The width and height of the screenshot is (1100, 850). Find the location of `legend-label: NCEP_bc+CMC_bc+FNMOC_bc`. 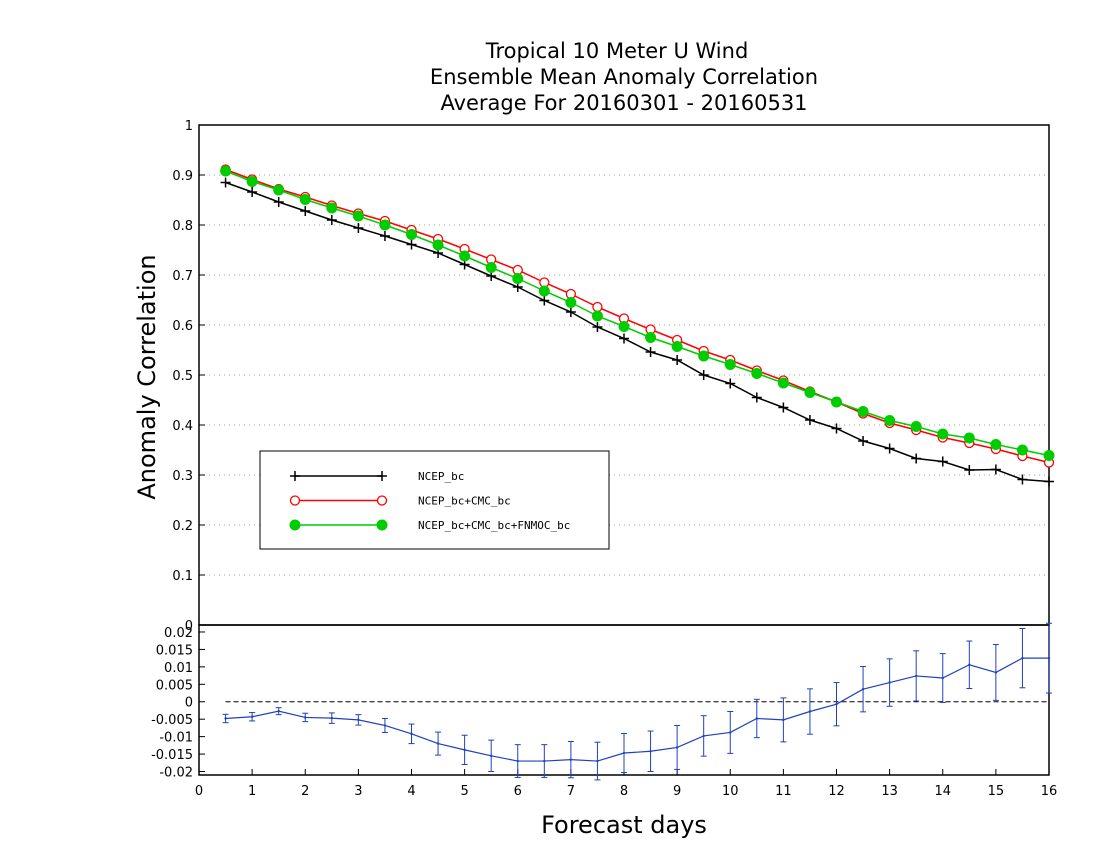

legend-label: NCEP_bc+CMC_bc+FNMOC_bc is located at coordinates (494, 525).